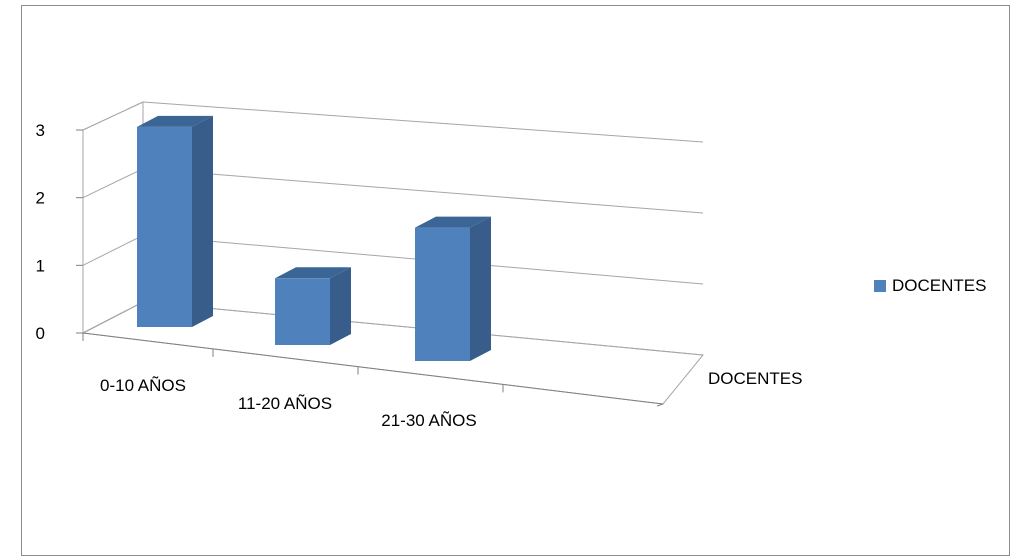 This screenshot has width=1013, height=558. I want to click on y-tick-label: 2, so click(40, 198).